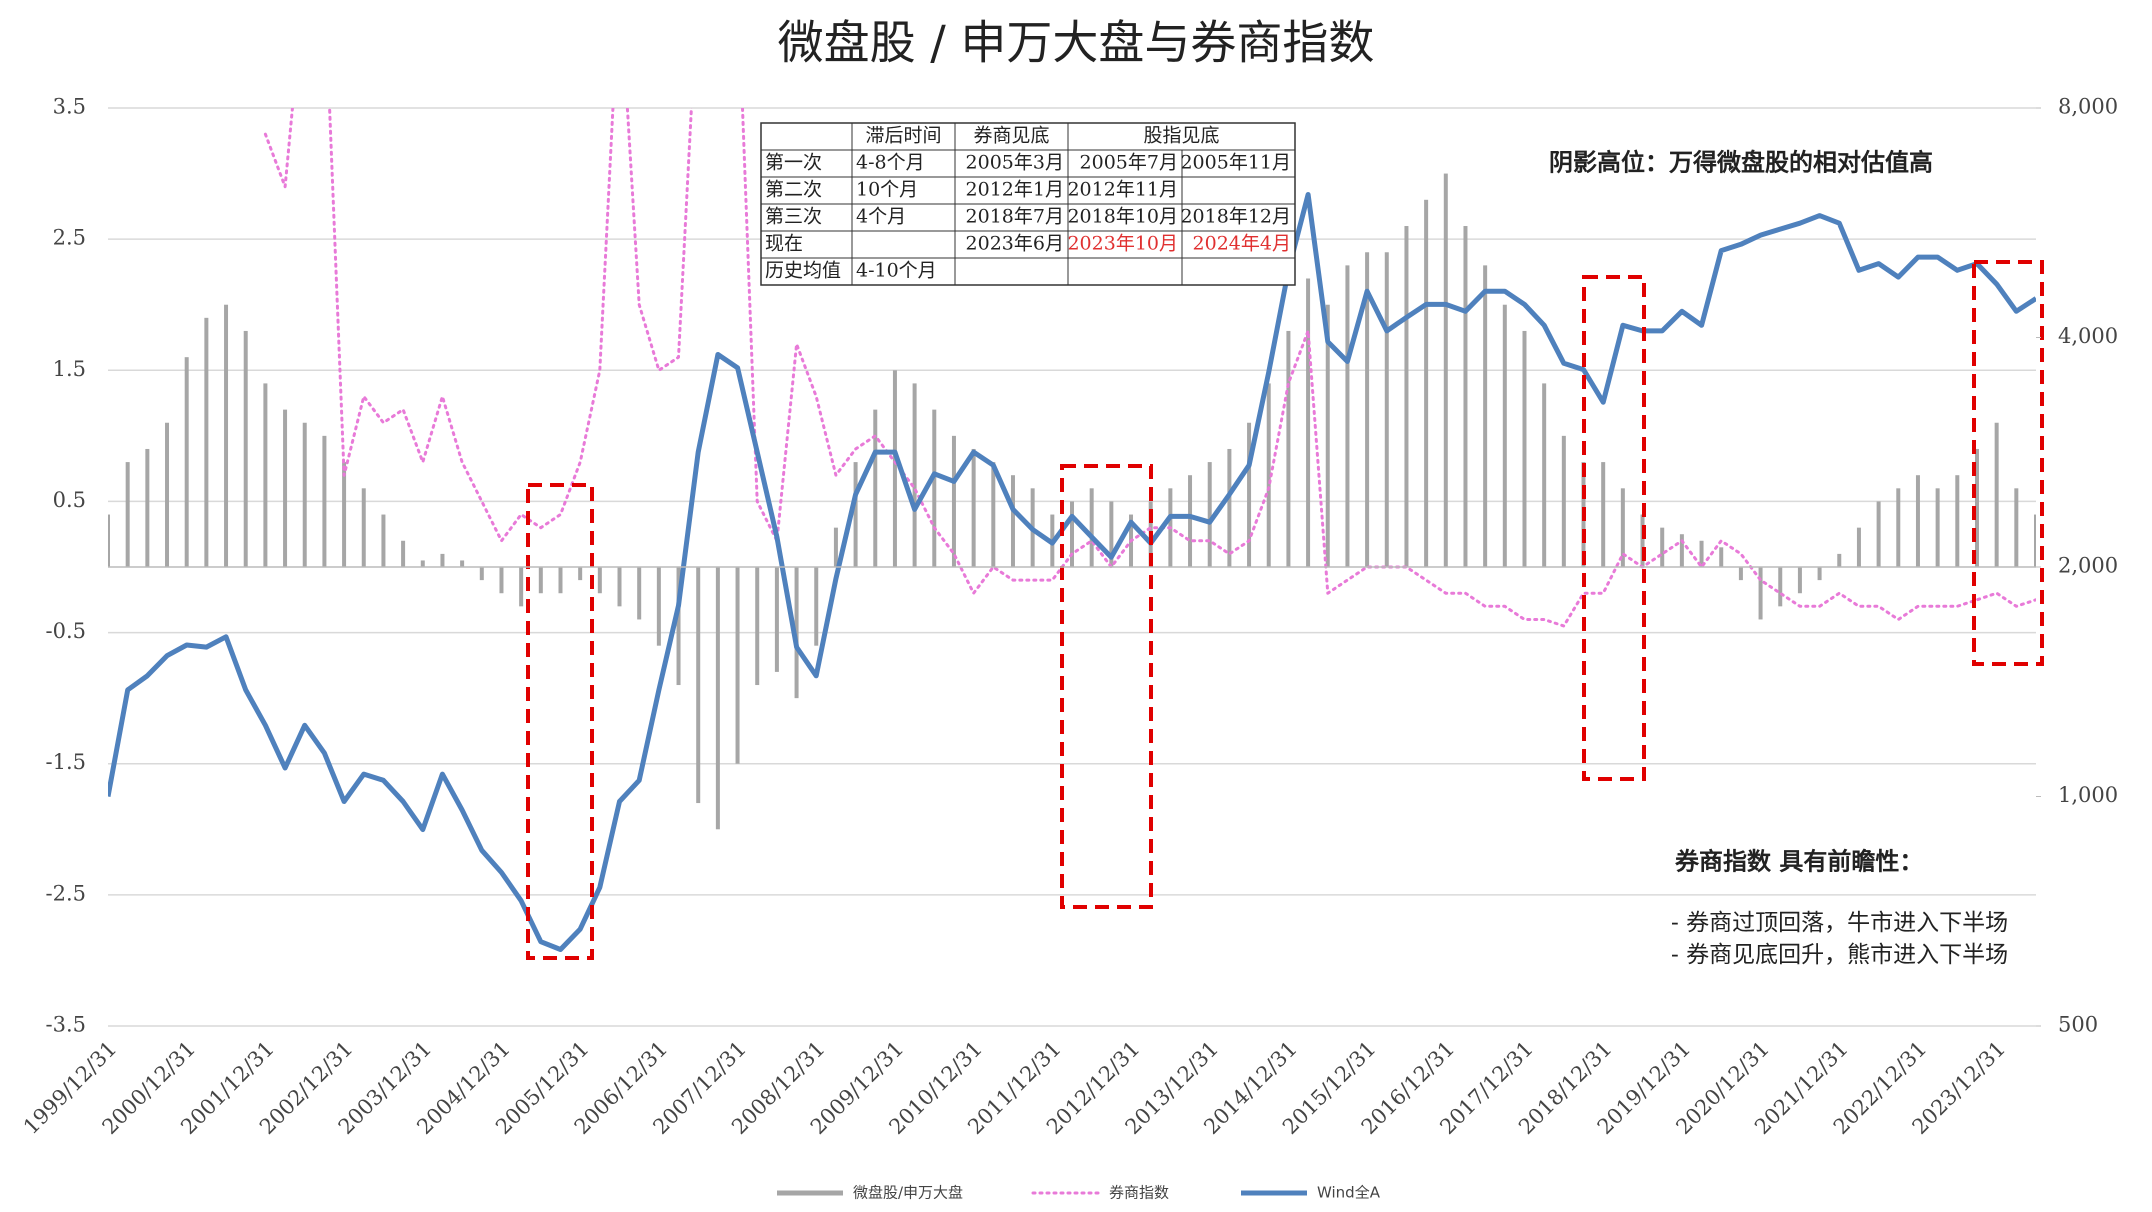 The width and height of the screenshot is (2152, 1212). Describe the element at coordinates (1242, 244) in the screenshot. I see `table-cell: 2024年4月` at that location.